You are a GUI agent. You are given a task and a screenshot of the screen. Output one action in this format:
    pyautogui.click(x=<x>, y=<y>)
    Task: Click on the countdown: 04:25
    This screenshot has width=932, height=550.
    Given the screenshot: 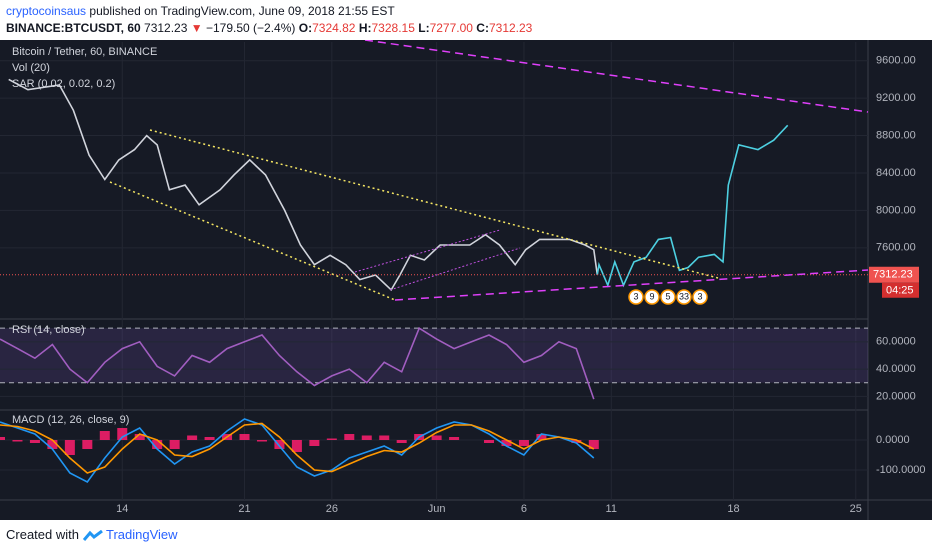 What is the action you would take?
    pyautogui.click(x=900, y=291)
    